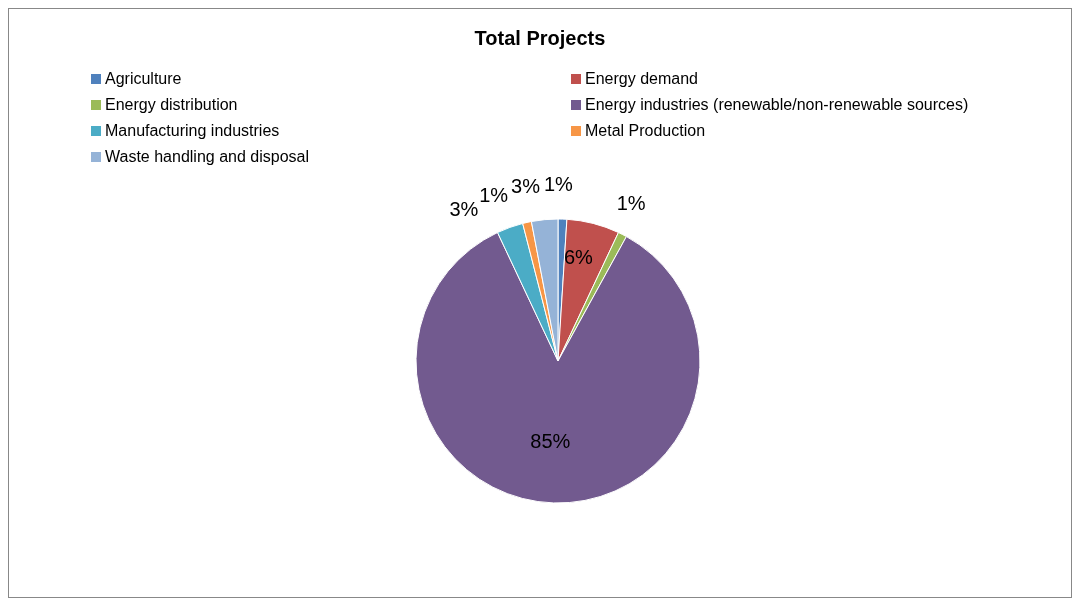 The width and height of the screenshot is (1084, 612). What do you see at coordinates (777, 105) in the screenshot?
I see `legend-label: Energy industries (renewable/non-renewable sources)` at bounding box center [777, 105].